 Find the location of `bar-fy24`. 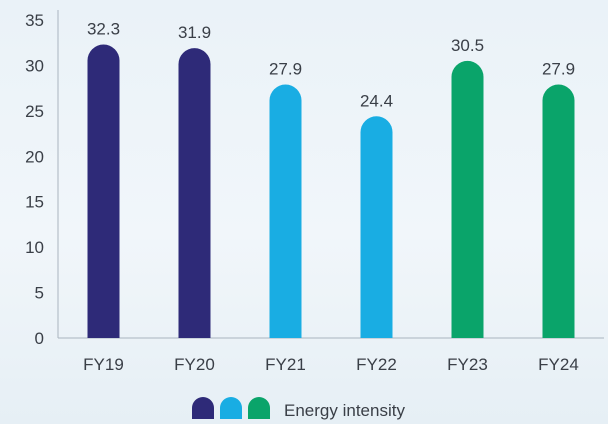

bar-fy24 is located at coordinates (558, 211).